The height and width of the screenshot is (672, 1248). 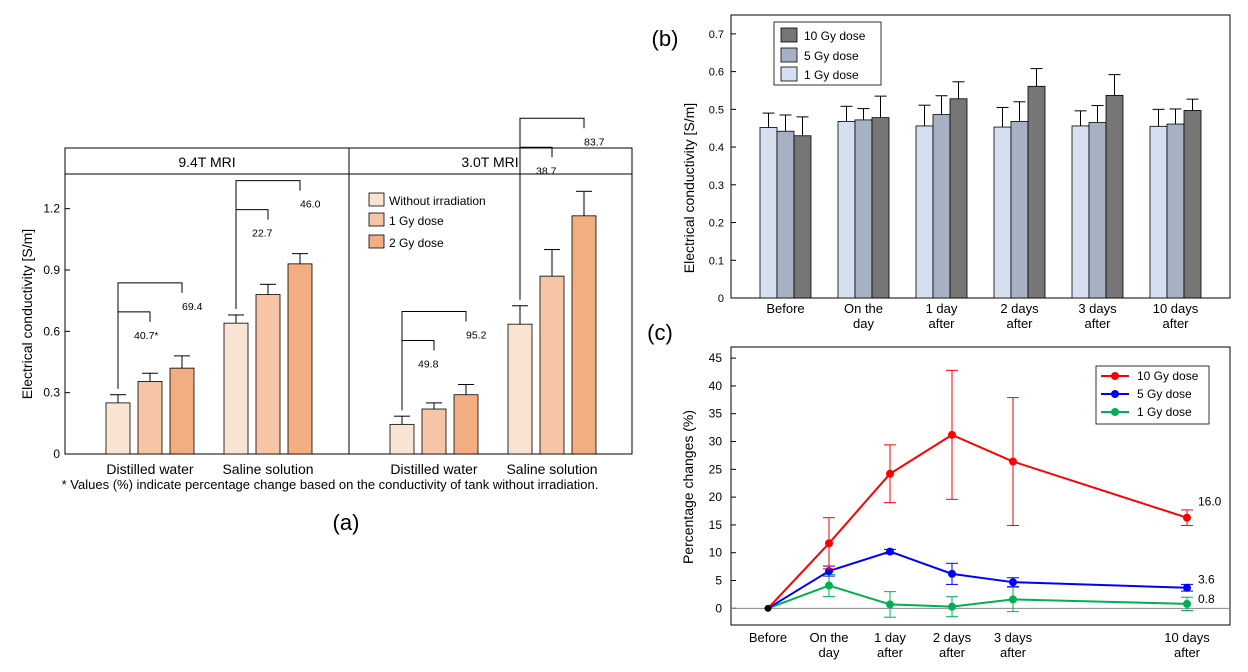 I want to click on c-y-tick-label: 5, so click(x=718, y=581).